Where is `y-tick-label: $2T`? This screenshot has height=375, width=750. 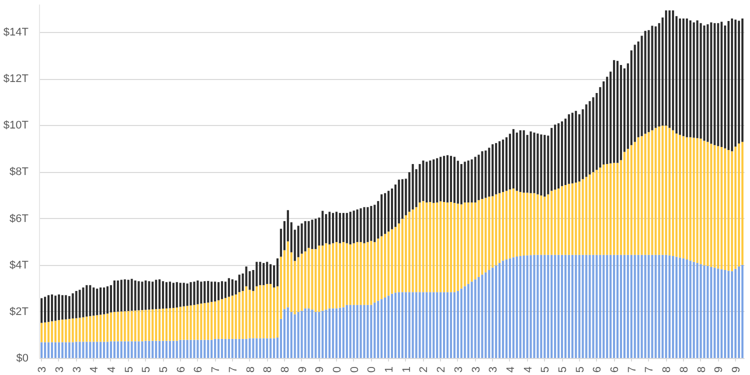
y-tick-label: $2T is located at coordinates (19, 312).